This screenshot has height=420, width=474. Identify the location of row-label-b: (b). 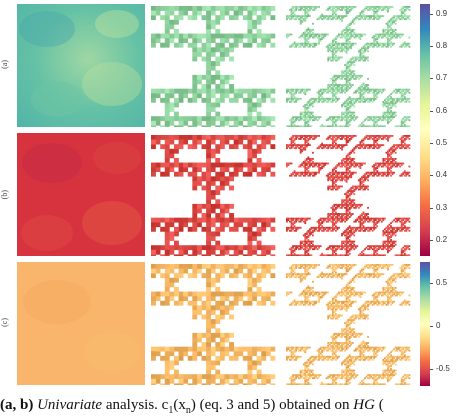
(7, 194).